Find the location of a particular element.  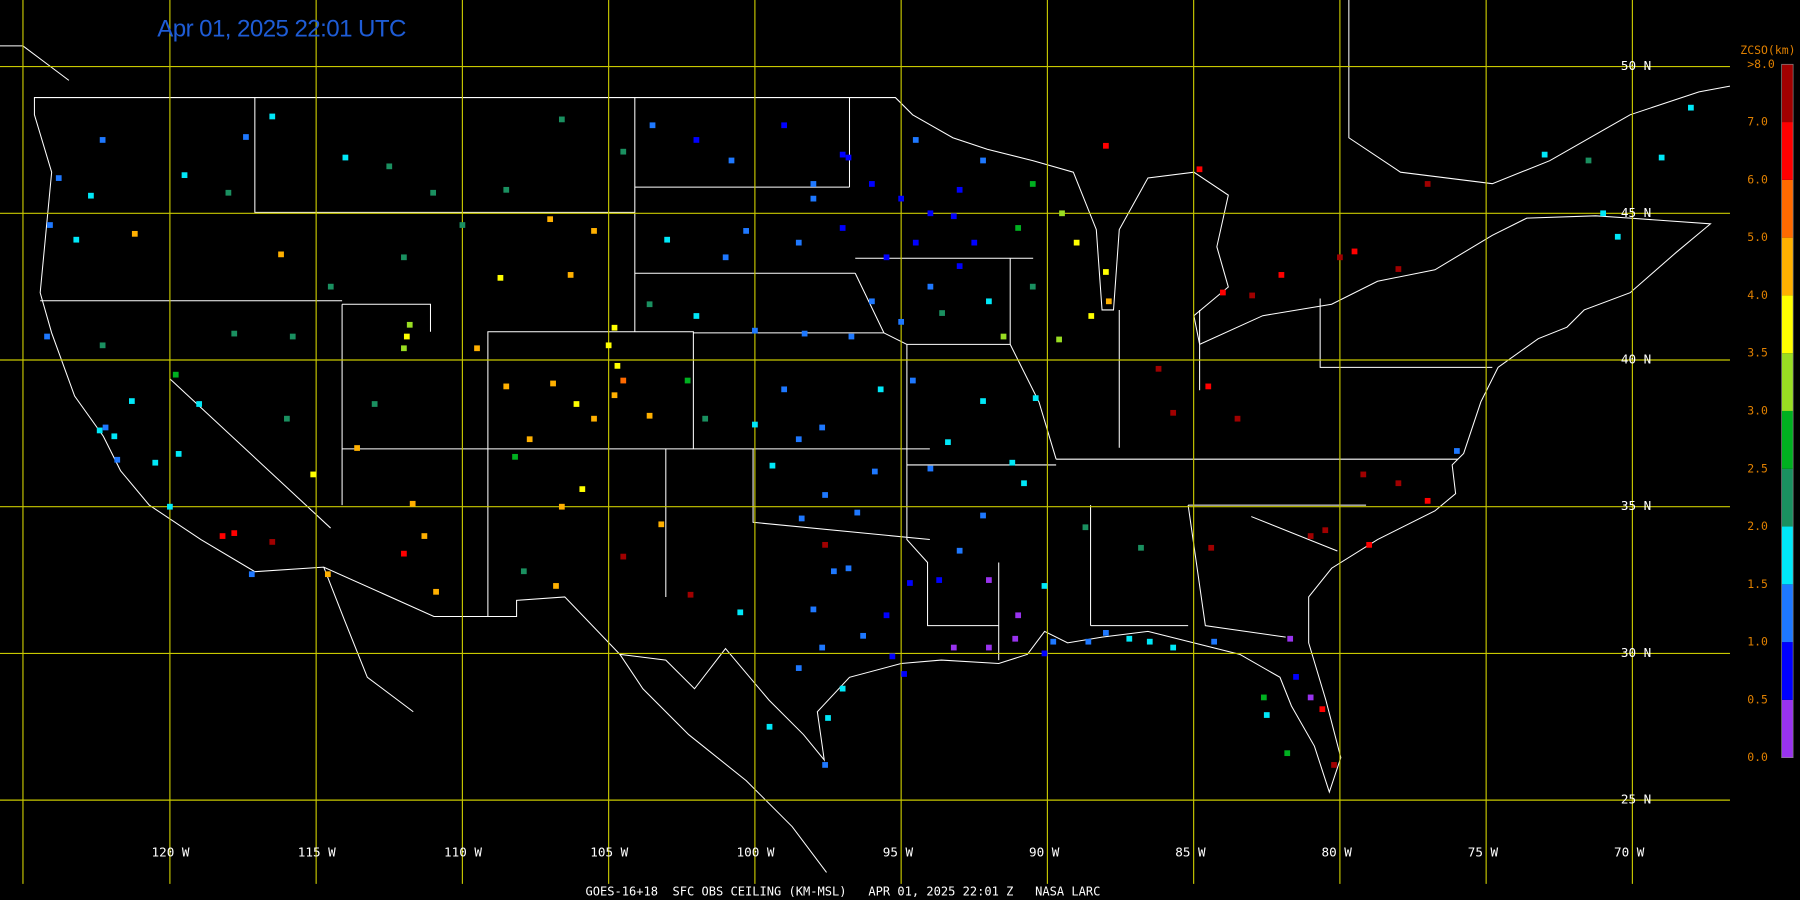

lon-label: 110 W is located at coordinates (463, 851).